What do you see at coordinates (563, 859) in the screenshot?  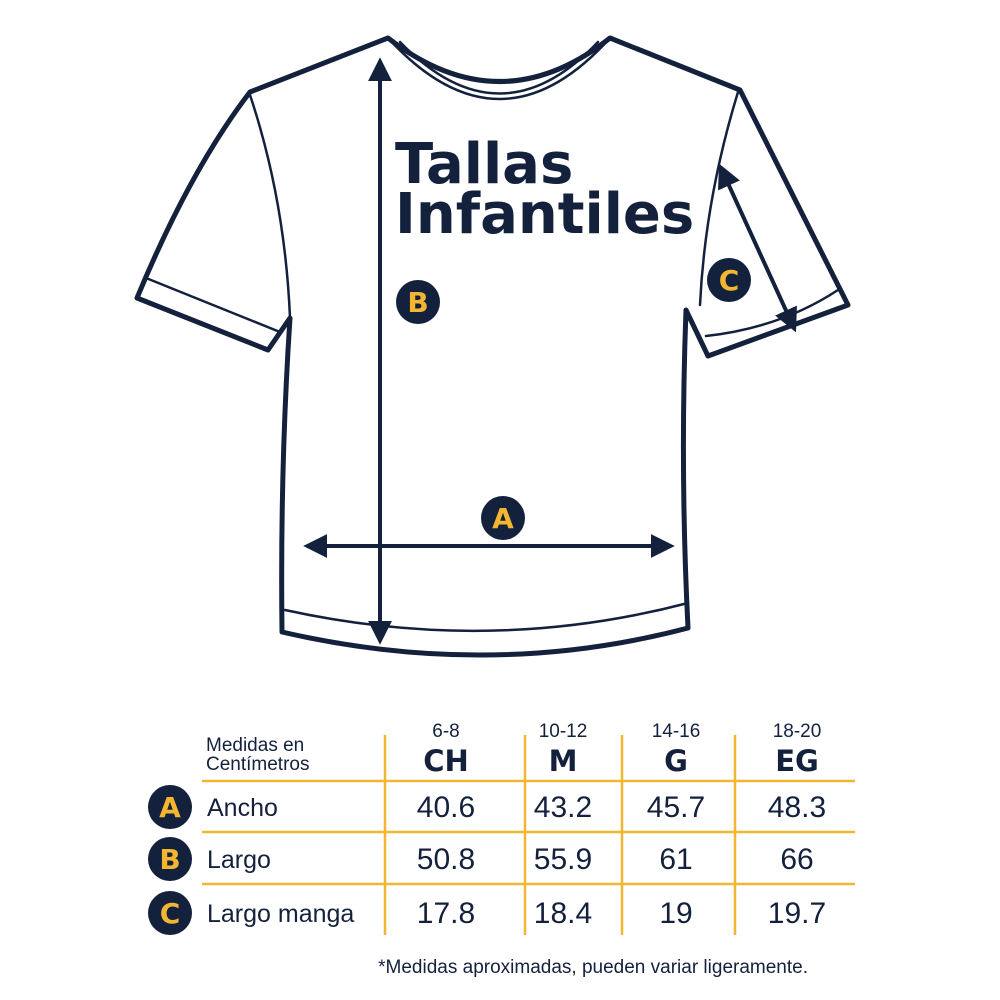 I see `cell: 55.9` at bounding box center [563, 859].